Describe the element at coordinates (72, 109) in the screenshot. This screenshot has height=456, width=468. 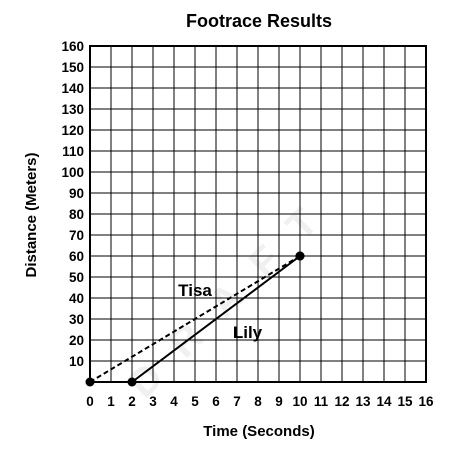
I see `y-tick-label: 130` at that location.